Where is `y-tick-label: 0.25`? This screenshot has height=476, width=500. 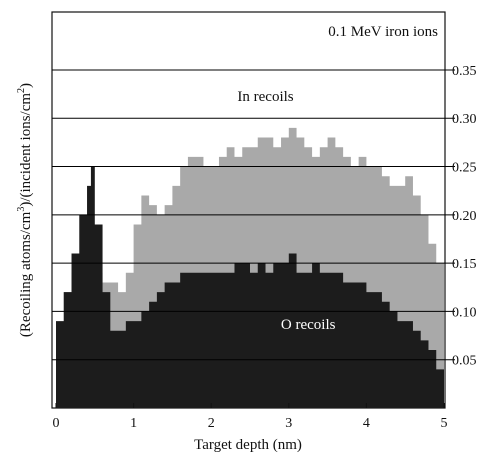 y-tick-label: 0.25 is located at coordinates (464, 168).